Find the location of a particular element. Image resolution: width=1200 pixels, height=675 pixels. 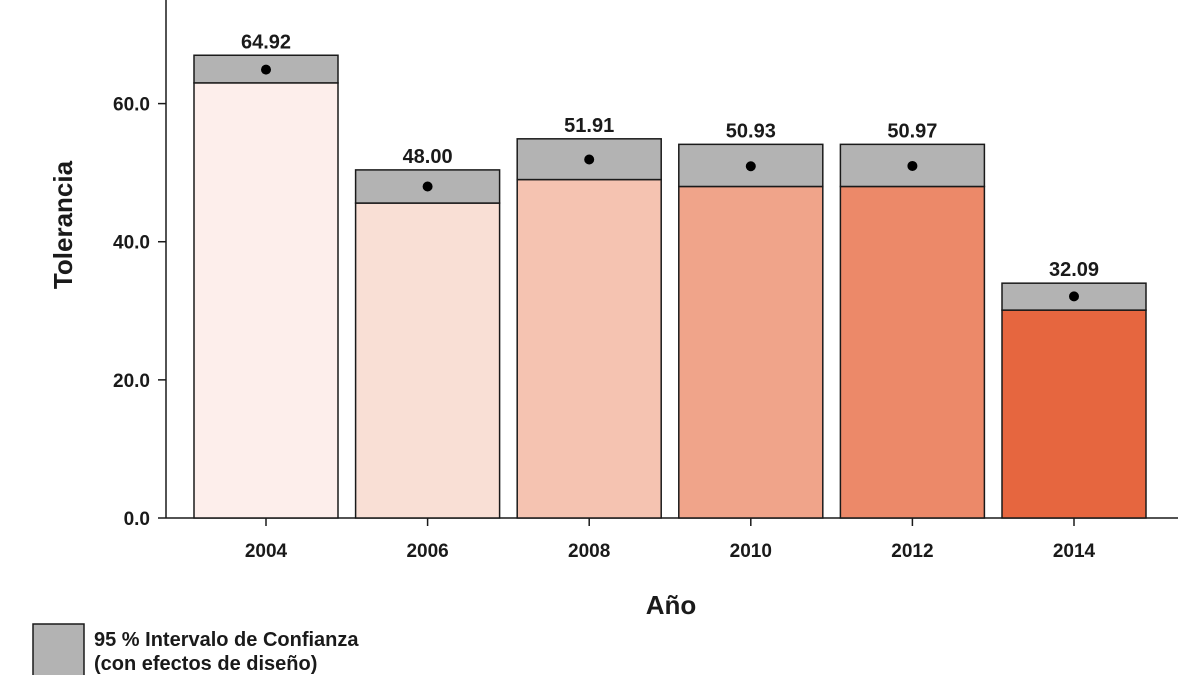

legend-label-line1: 95 % Intervalo de Confianza is located at coordinates (226, 640).